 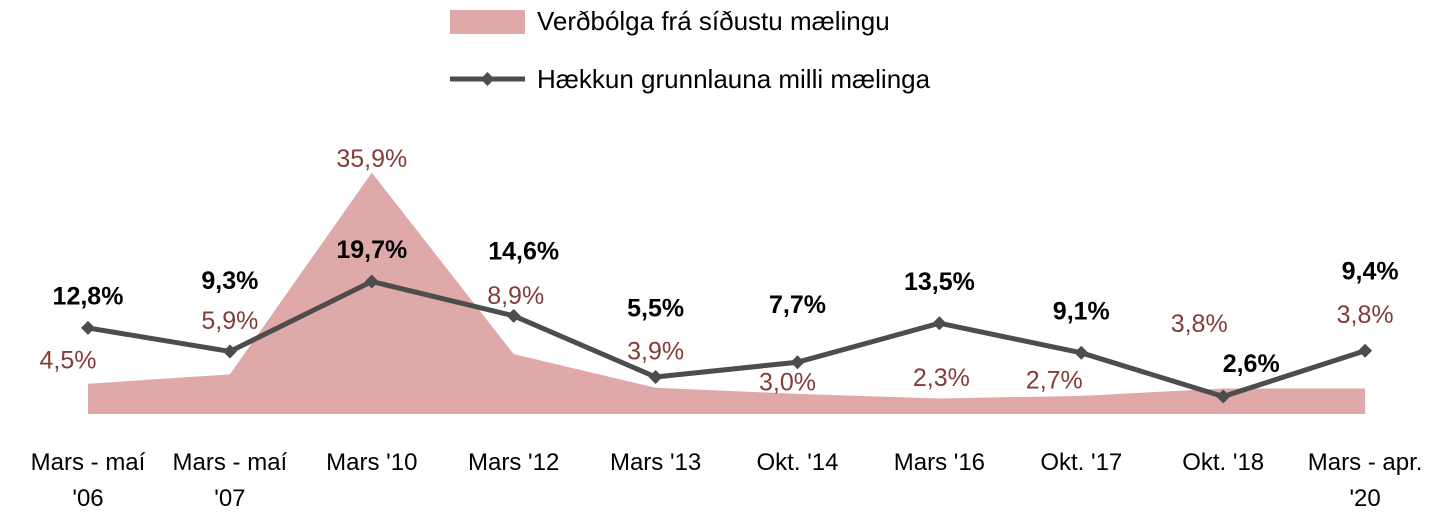 What do you see at coordinates (229, 281) in the screenshot?
I see `data-label: 9,3%` at bounding box center [229, 281].